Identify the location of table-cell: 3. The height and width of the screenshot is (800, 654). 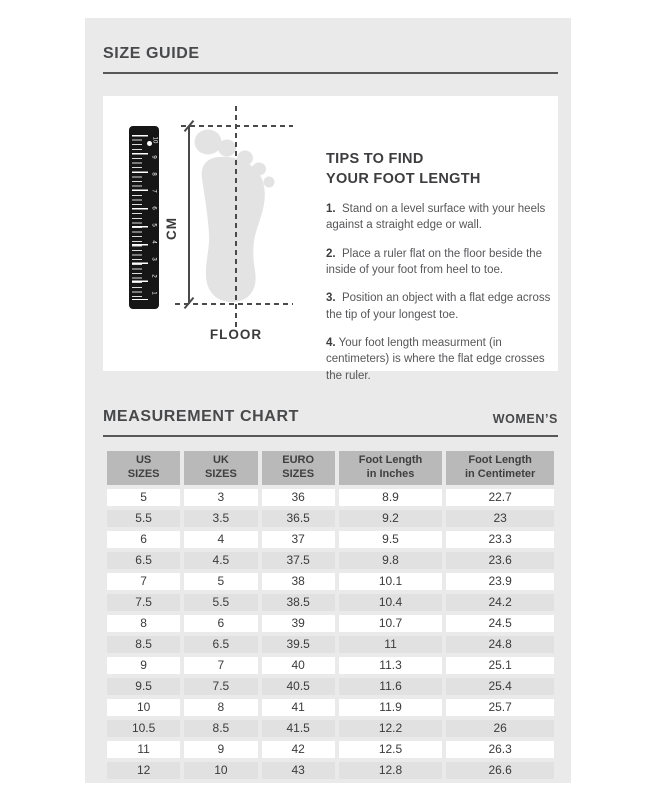
(221, 497).